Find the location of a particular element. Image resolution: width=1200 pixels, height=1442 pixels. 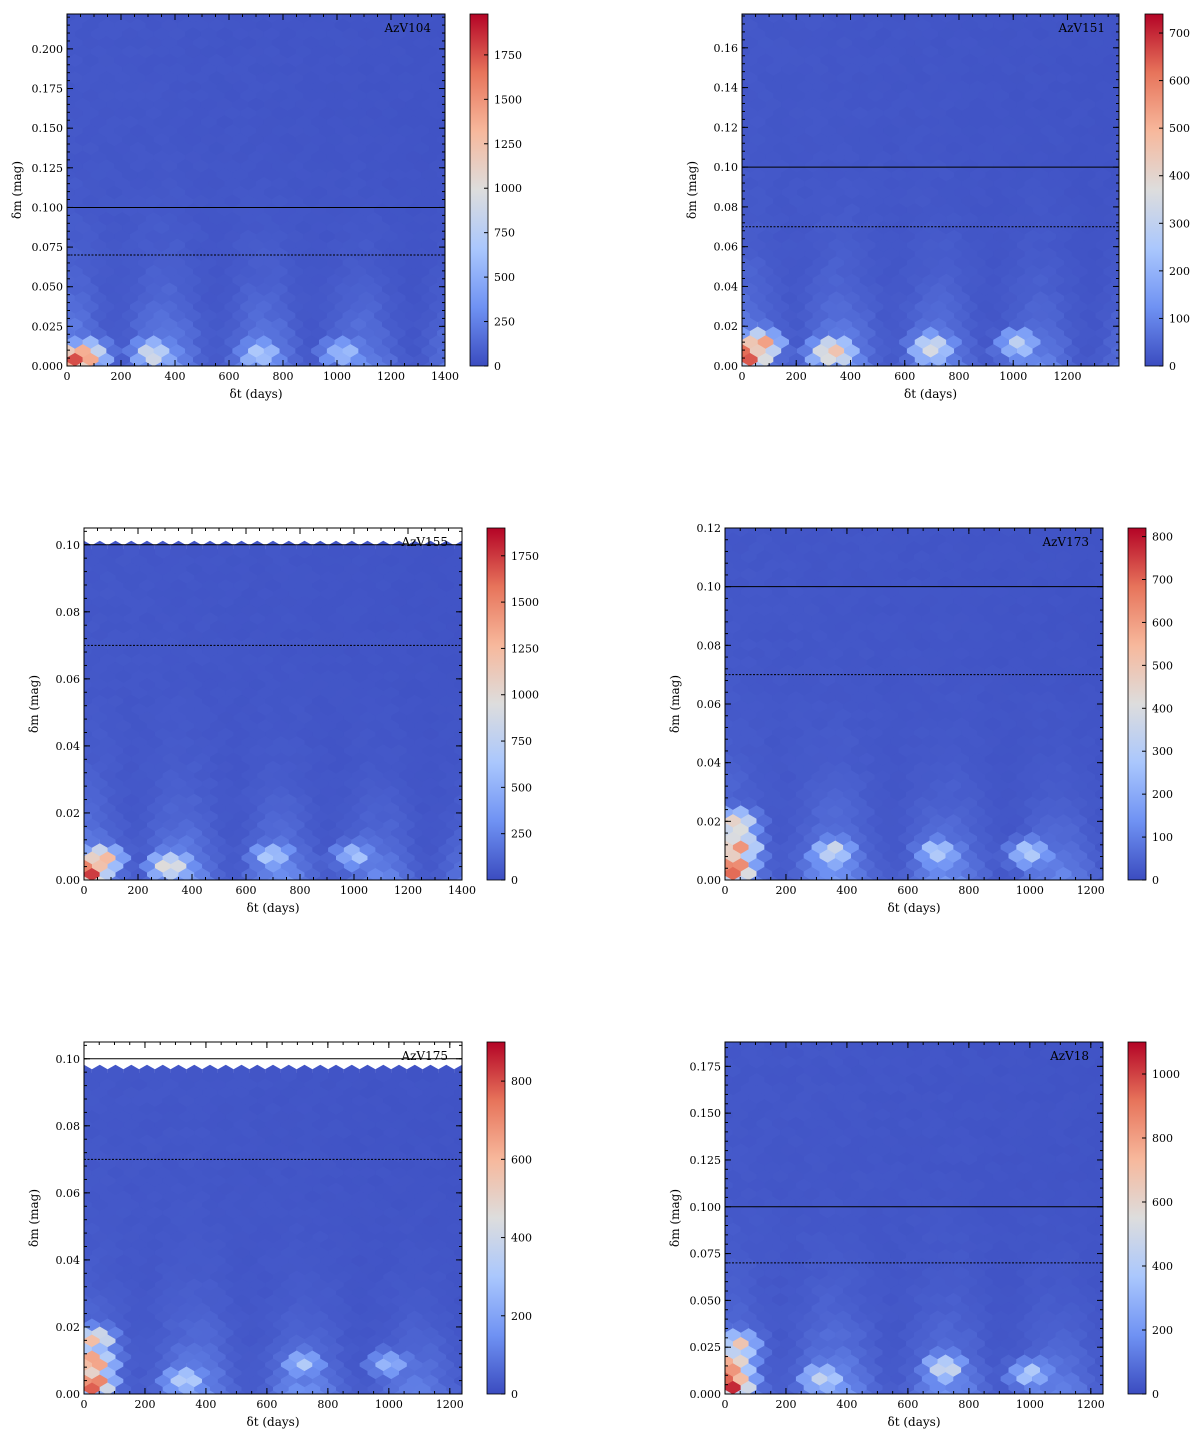

y-tick-label: 0.000 is located at coordinates (48, 366).